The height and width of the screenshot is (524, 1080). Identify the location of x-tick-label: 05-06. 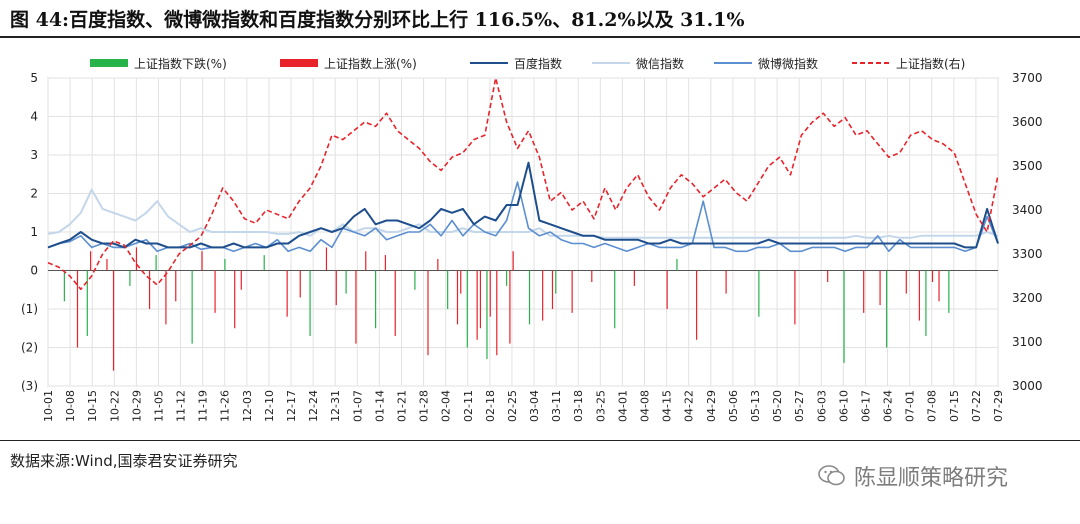
(733, 406).